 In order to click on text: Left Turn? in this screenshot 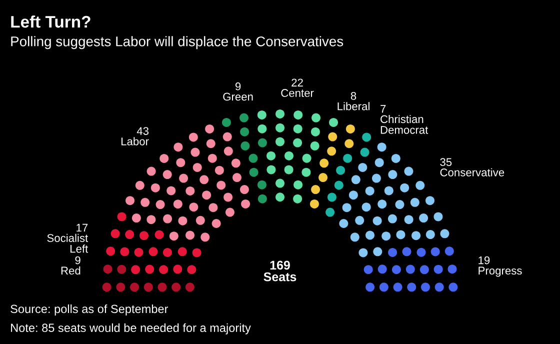, I will do `click(50, 21)`.